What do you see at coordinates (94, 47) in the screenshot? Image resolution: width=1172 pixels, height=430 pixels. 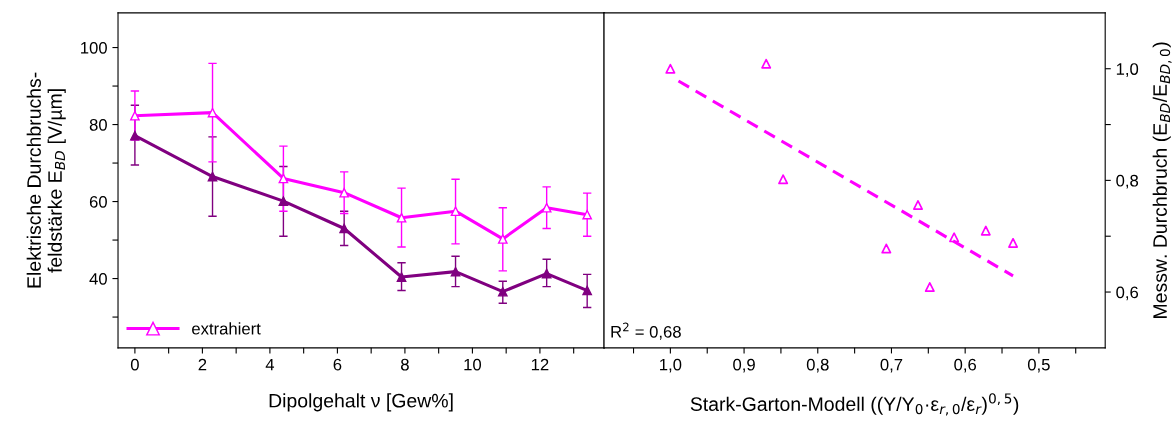 I see `y-tick-label: 100` at bounding box center [94, 47].